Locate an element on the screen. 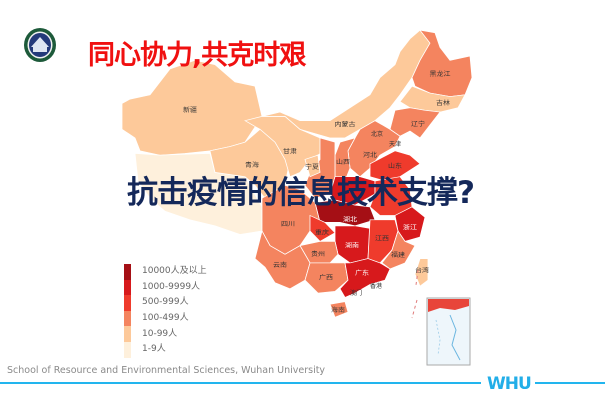  province-label: 宁夏 is located at coordinates (312, 166).